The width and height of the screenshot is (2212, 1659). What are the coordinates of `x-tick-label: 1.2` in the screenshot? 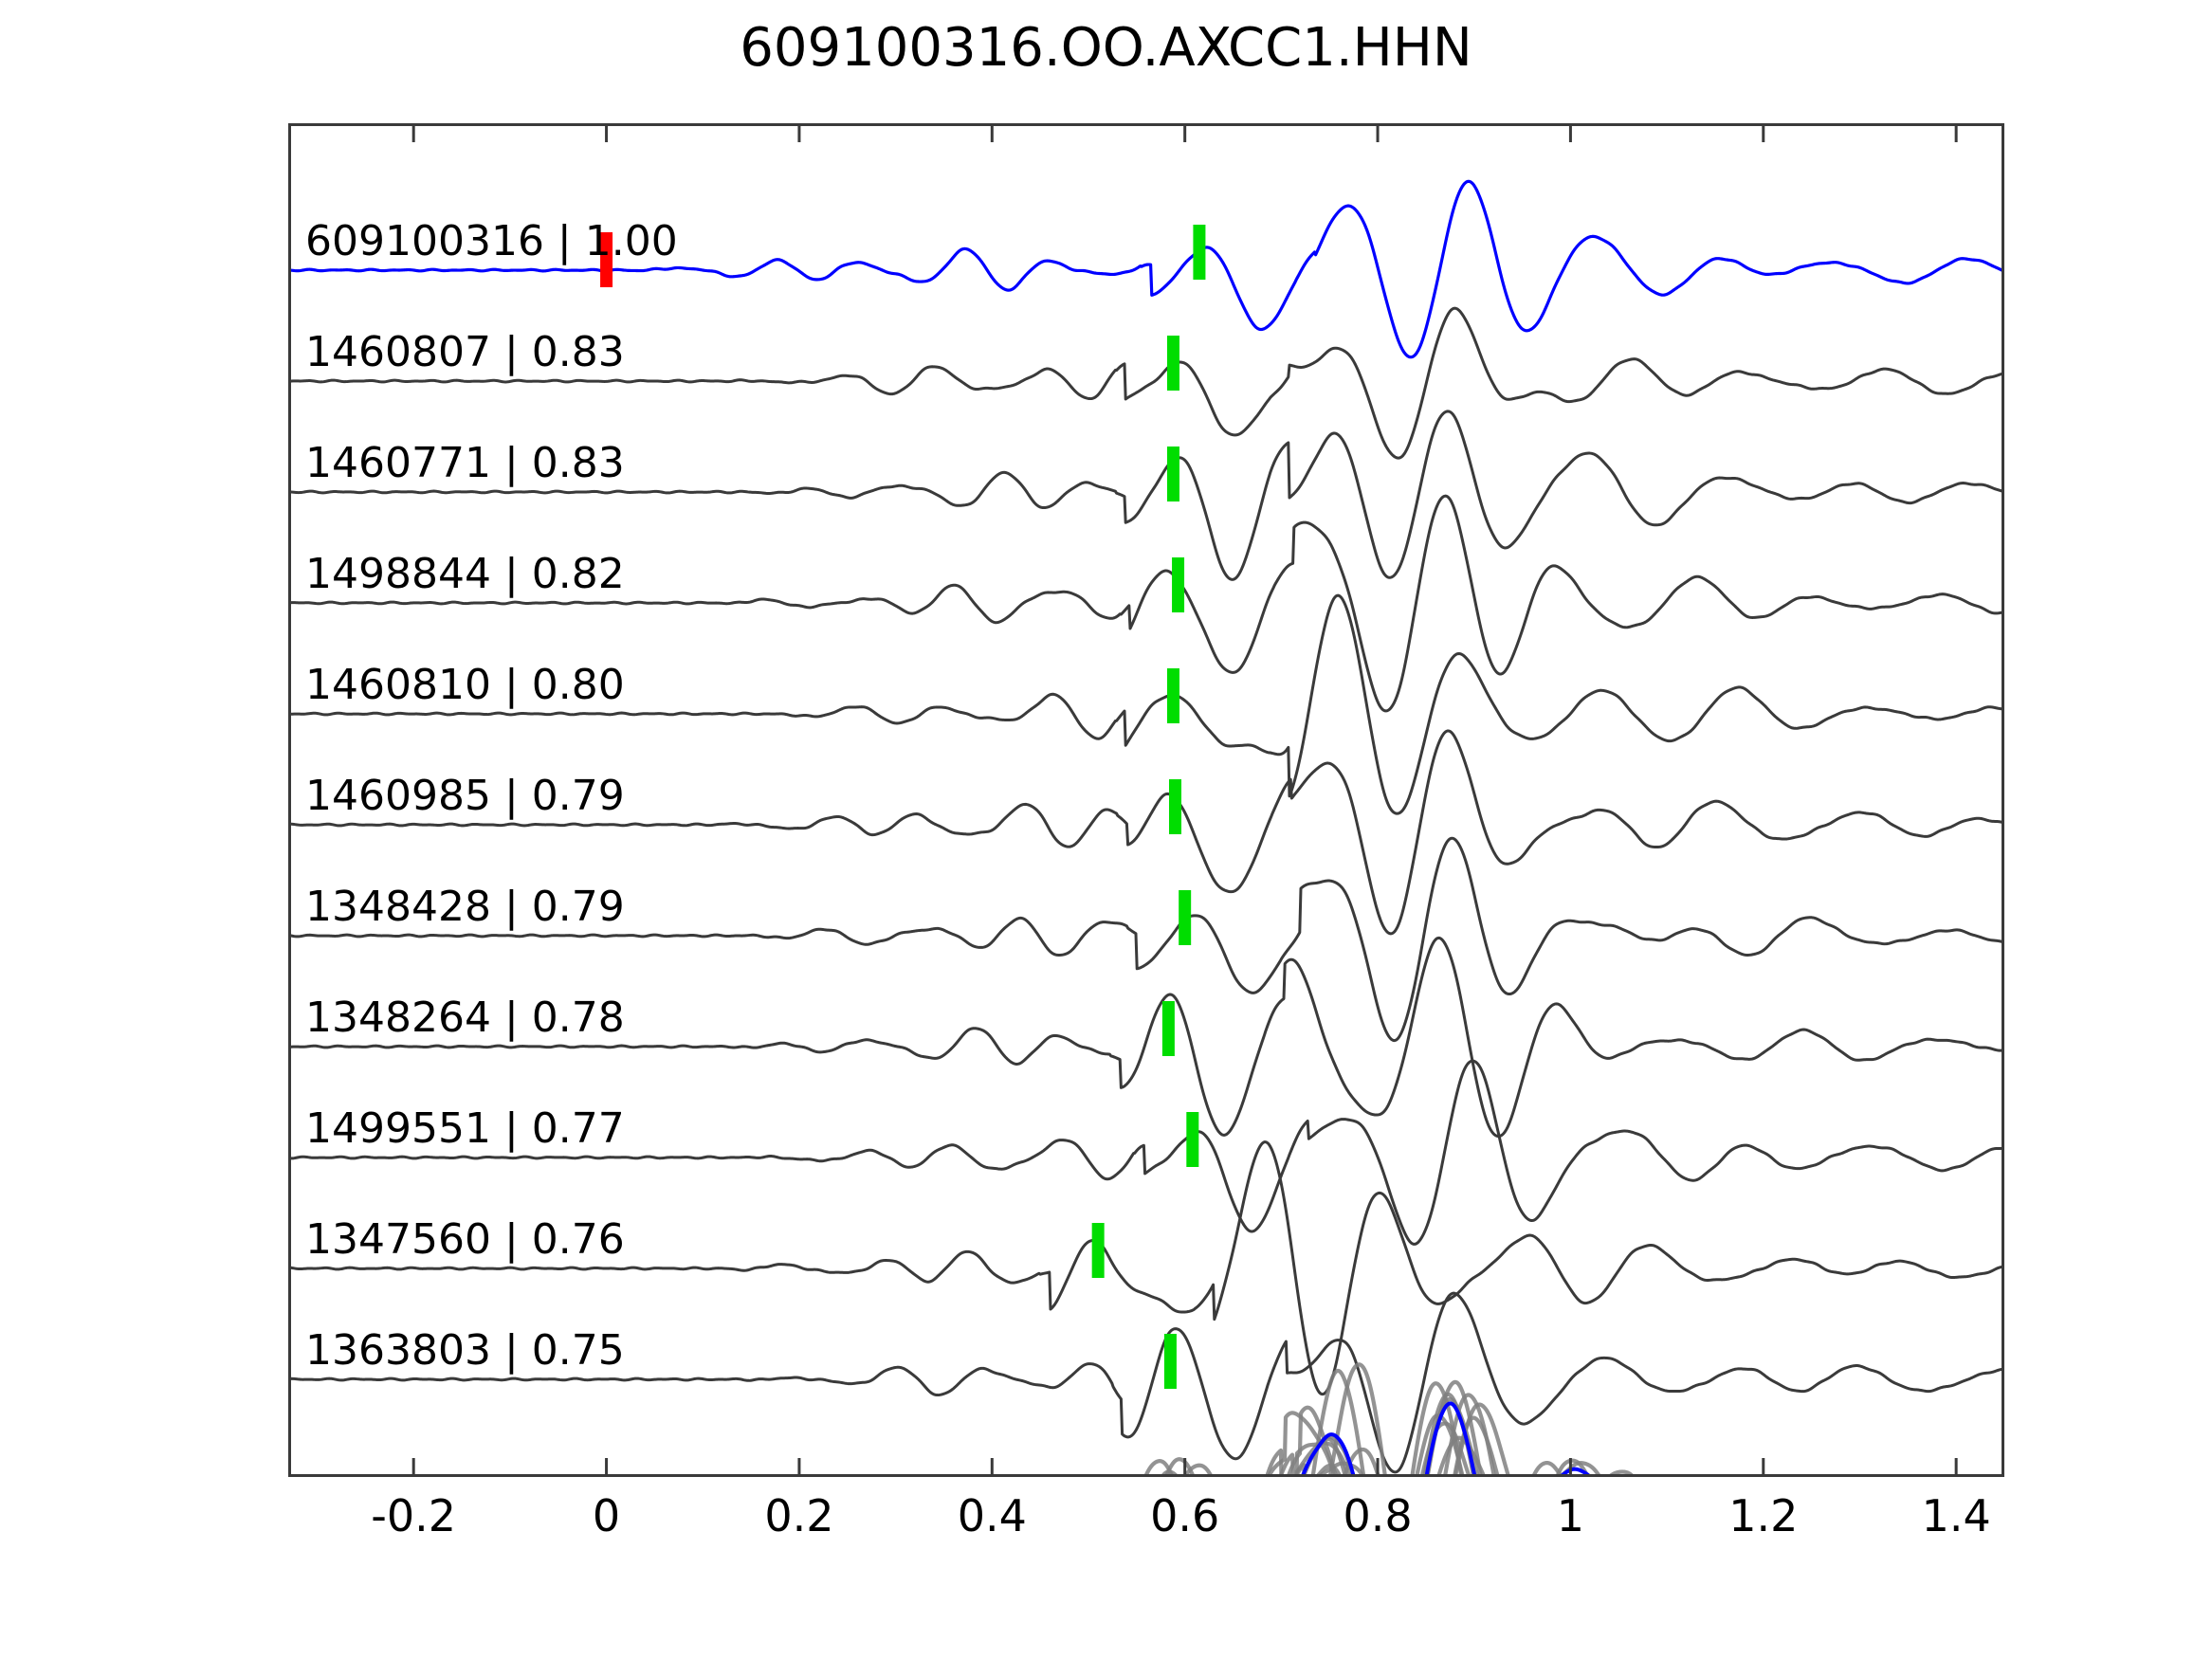 It's located at (1763, 1515).